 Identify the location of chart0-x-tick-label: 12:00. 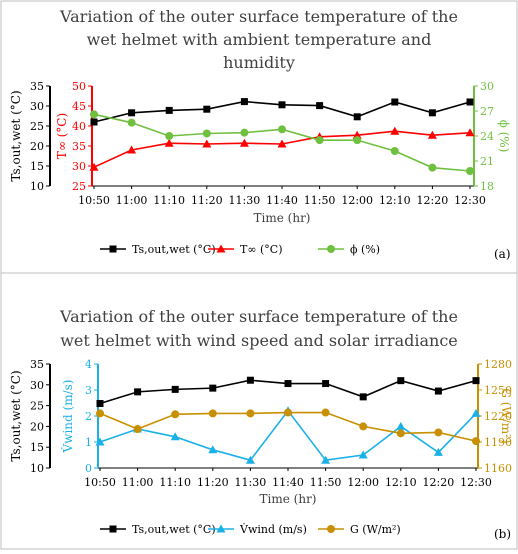
(357, 200).